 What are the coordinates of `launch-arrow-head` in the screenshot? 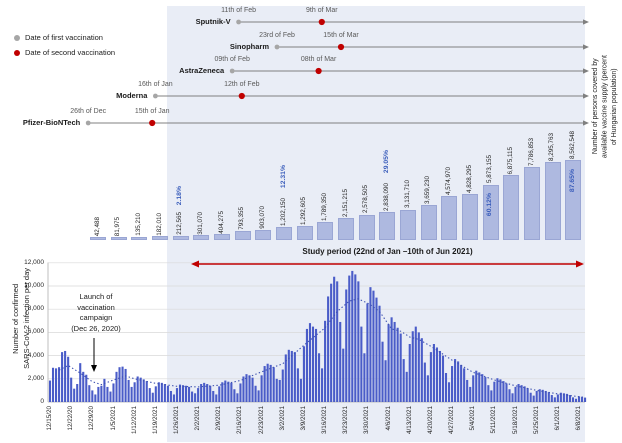 It's located at (94, 368).